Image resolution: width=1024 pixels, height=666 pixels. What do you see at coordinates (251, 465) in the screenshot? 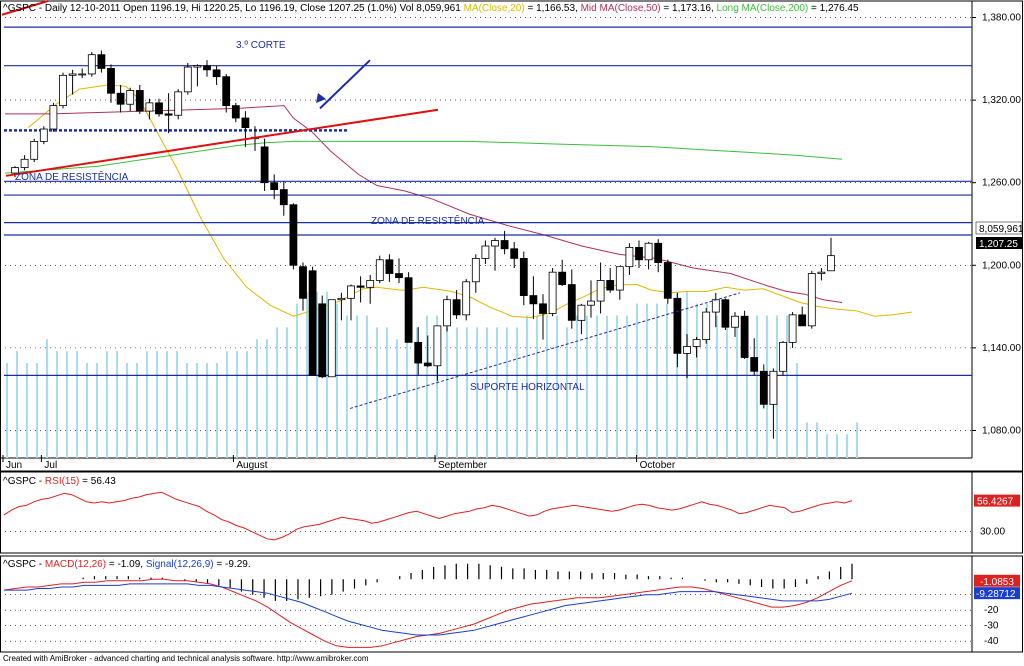
I see `month-label: August` at bounding box center [251, 465].